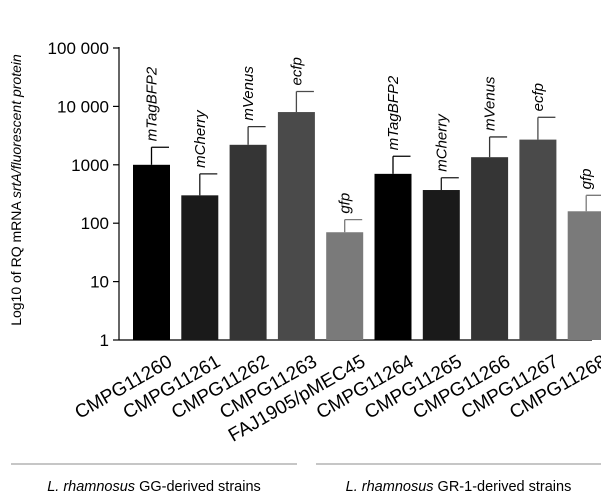  What do you see at coordinates (99, 282) in the screenshot?
I see `y-tick-label: 10` at bounding box center [99, 282].